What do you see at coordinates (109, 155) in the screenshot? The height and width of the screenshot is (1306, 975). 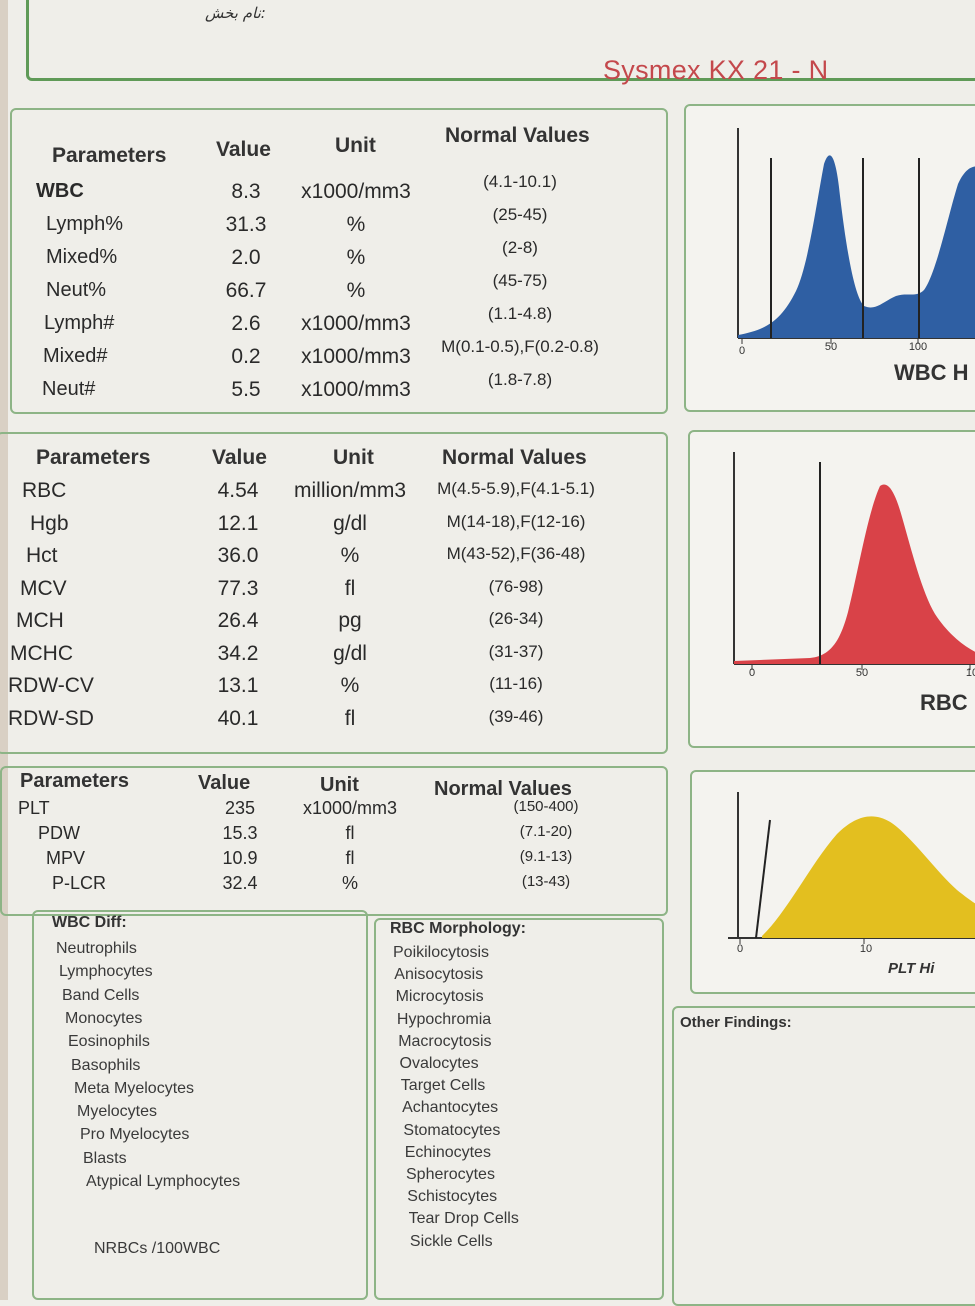 I see `wbc-table-header-0: Parameters` at bounding box center [109, 155].